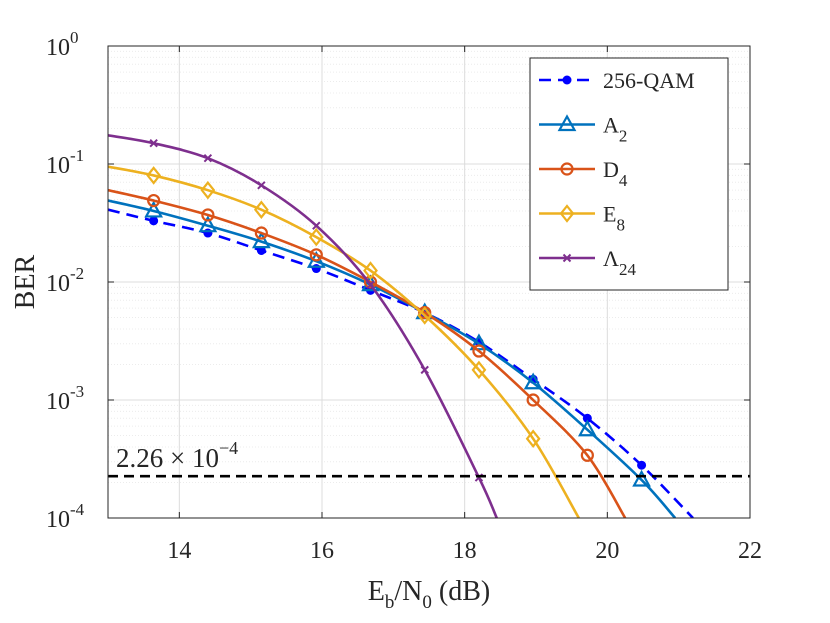 Image resolution: width=830 pixels, height=623 pixels. What do you see at coordinates (322, 551) in the screenshot?
I see `x-tick-label: 16` at bounding box center [322, 551].